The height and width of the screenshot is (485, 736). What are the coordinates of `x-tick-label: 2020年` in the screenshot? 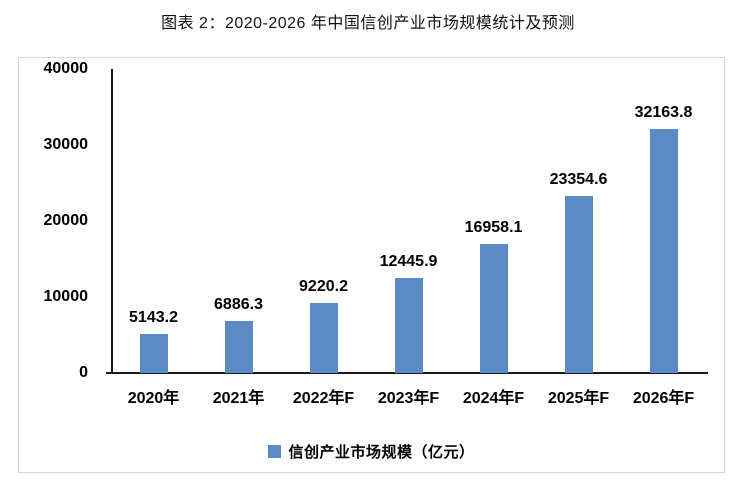 It's located at (153, 398).